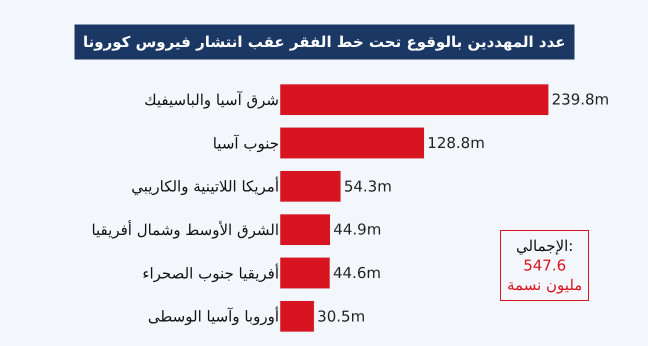 The image size is (648, 346). Describe the element at coordinates (357, 229) in the screenshot. I see `data-label: 44.9m` at that location.